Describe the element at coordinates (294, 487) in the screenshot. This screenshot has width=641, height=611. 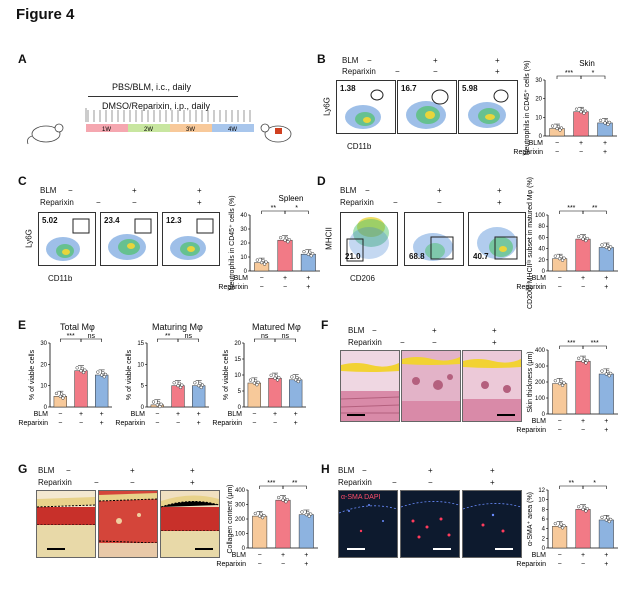
I see `chart-g-sig-bracket` at that location.